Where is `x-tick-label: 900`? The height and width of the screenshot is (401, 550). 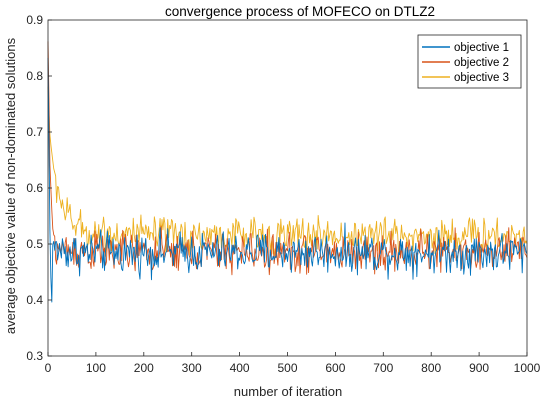
x-tick-label: 900 is located at coordinates (479, 368).